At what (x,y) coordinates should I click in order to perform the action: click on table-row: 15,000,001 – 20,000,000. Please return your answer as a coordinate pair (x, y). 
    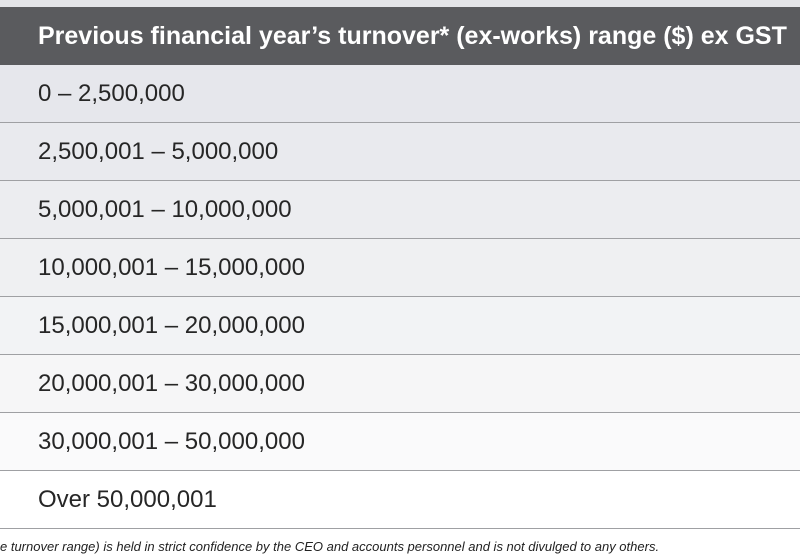
    Looking at the image, I should click on (400, 326).